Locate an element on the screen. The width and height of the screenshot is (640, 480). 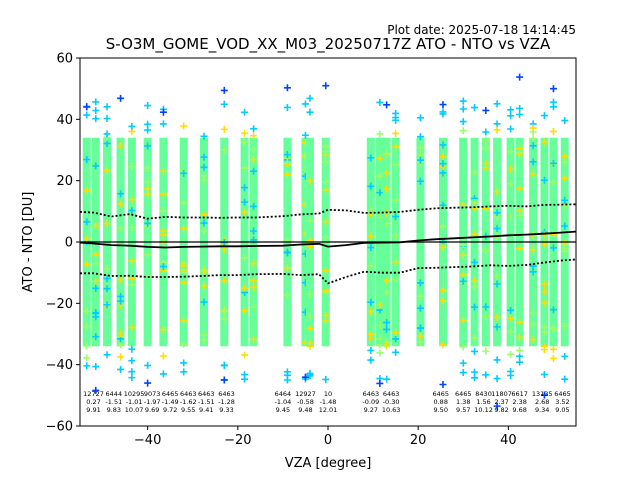
bin-count-label: 6464 is located at coordinates (283, 394).